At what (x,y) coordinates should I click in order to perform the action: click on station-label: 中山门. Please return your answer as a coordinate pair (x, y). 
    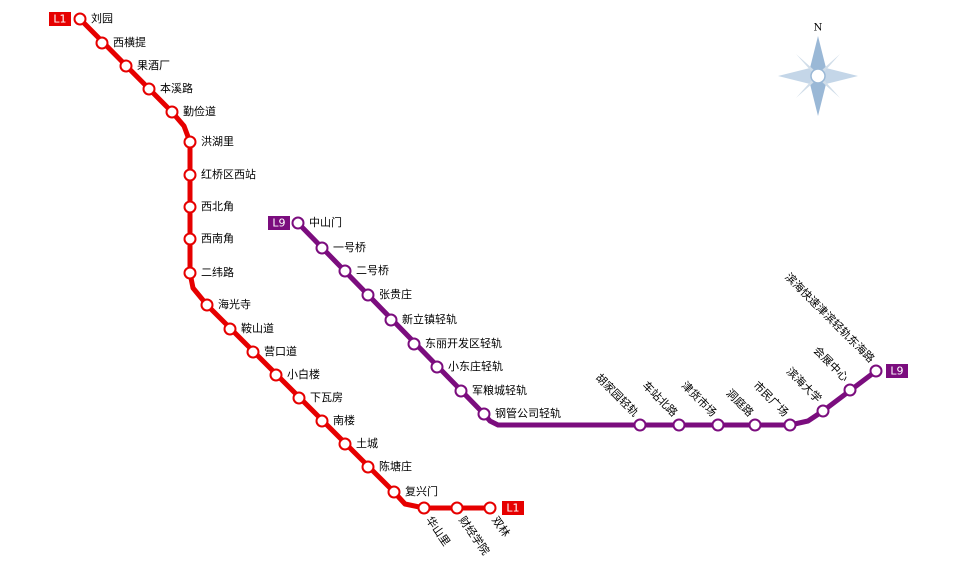
    Looking at the image, I should click on (325, 222).